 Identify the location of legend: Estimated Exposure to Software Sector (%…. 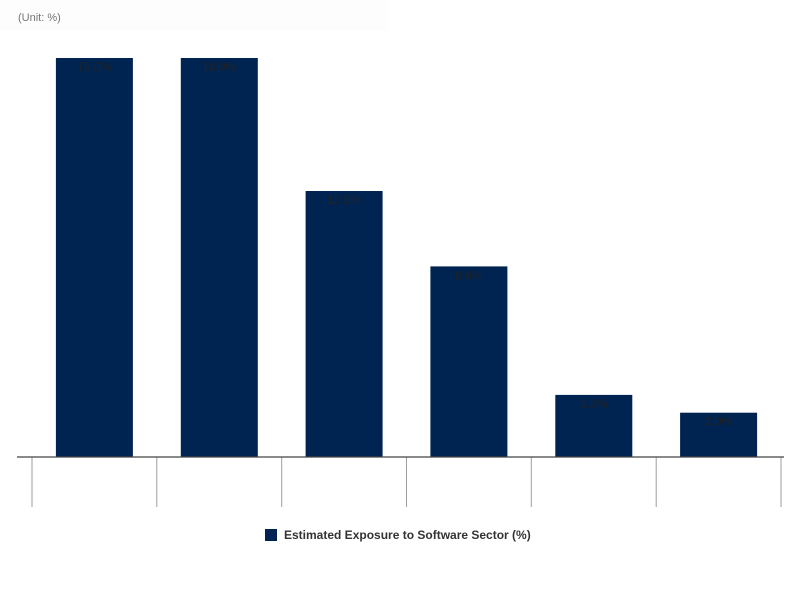
(398, 535).